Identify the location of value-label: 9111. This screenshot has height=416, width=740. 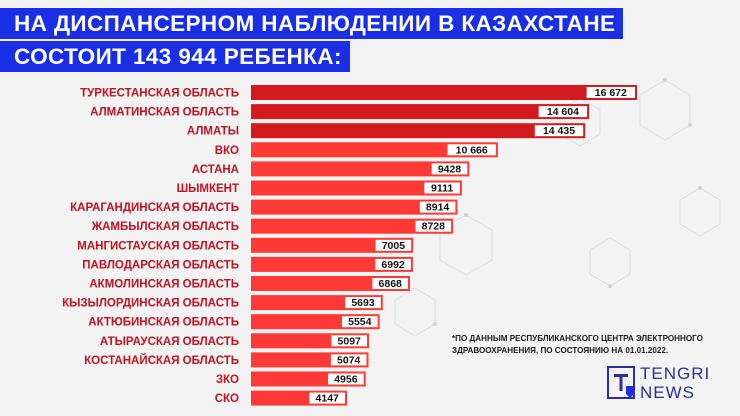
(442, 189).